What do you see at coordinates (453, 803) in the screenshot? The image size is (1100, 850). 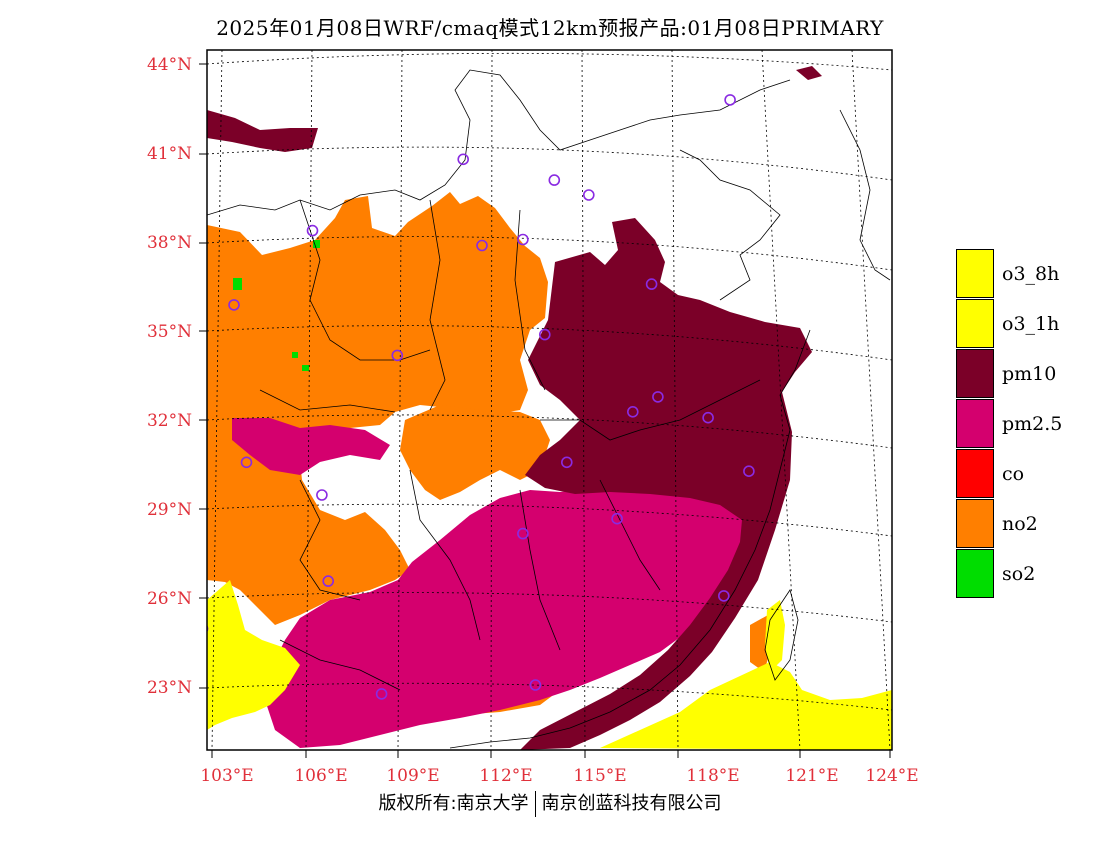 I see `copyright-text: 版权所有:南京大学` at bounding box center [453, 803].